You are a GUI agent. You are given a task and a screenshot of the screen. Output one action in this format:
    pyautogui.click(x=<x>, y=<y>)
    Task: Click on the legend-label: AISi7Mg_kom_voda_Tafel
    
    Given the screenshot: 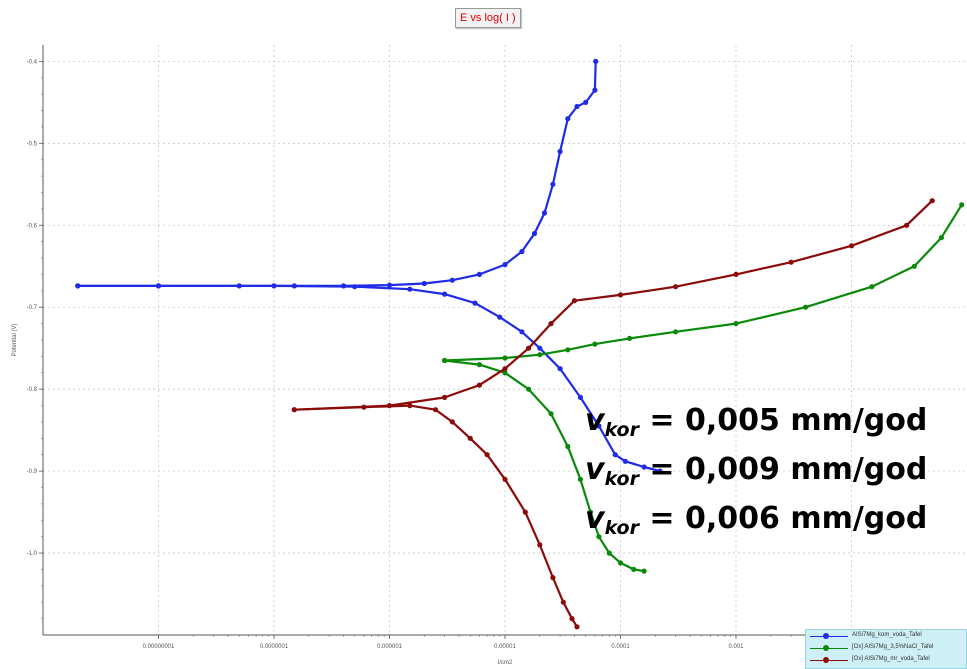 What is the action you would take?
    pyautogui.click(x=887, y=635)
    